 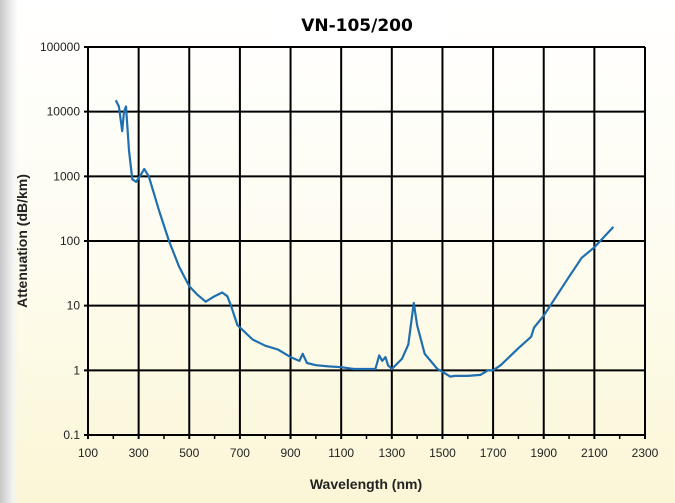 I want to click on y-tick-label: 1000, so click(x=66, y=176).